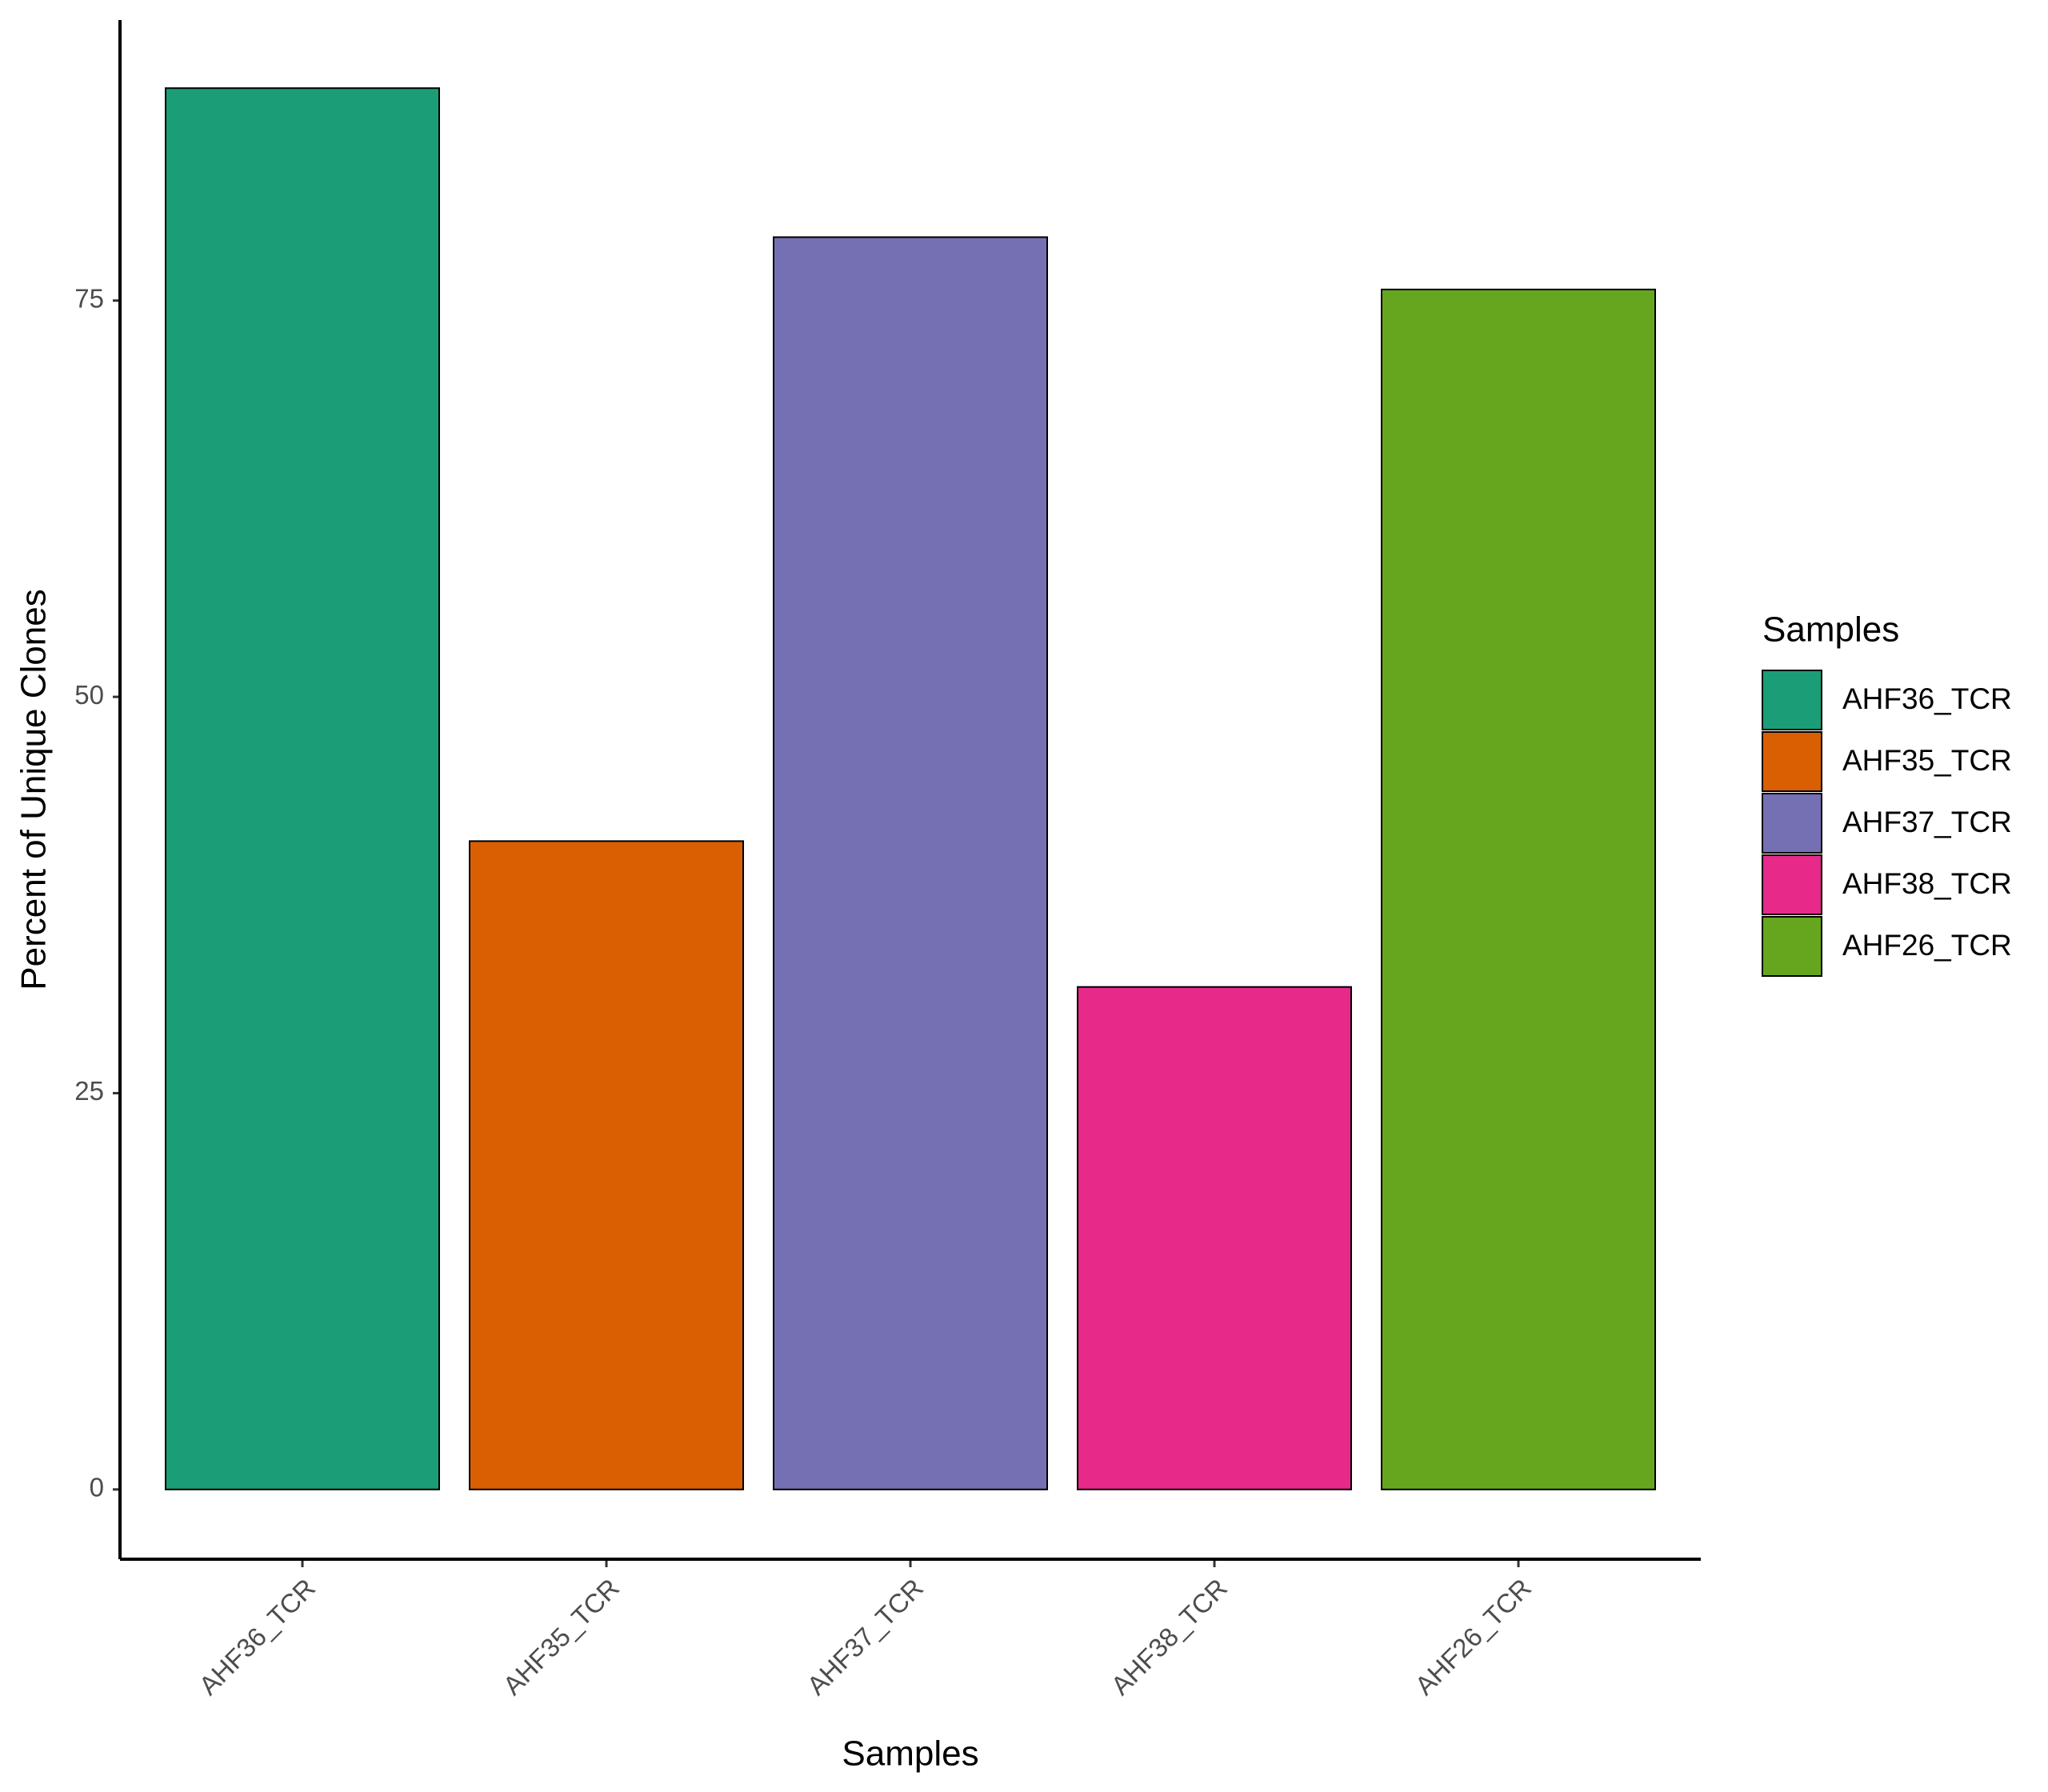  Describe the element at coordinates (1473, 1637) in the screenshot. I see `x-tick-label: AHF26_TCR` at that location.